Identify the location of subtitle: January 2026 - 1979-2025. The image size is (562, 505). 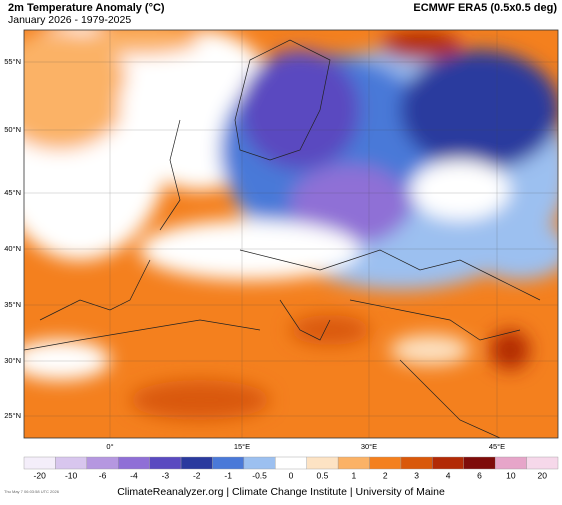
(69, 20).